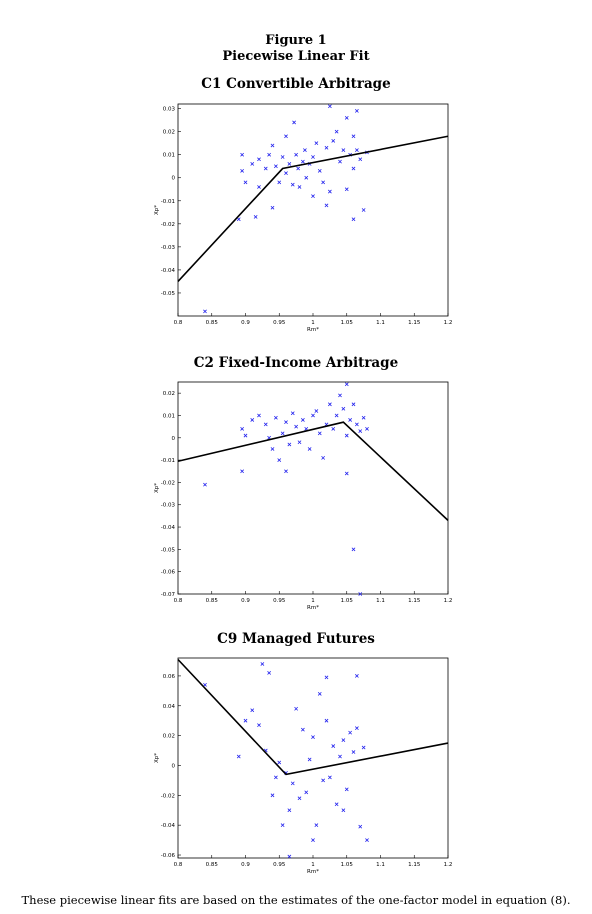  Describe the element at coordinates (168, 506) in the screenshot. I see `chart2-ytick-label: -0.03` at that location.